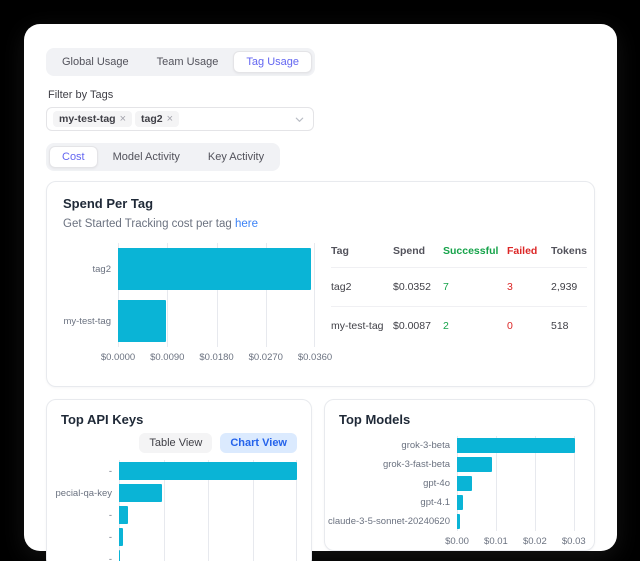 Image resolution: width=640 pixels, height=561 pixels. I want to click on chart-category-label: pecial-qa-key, so click(84, 493).